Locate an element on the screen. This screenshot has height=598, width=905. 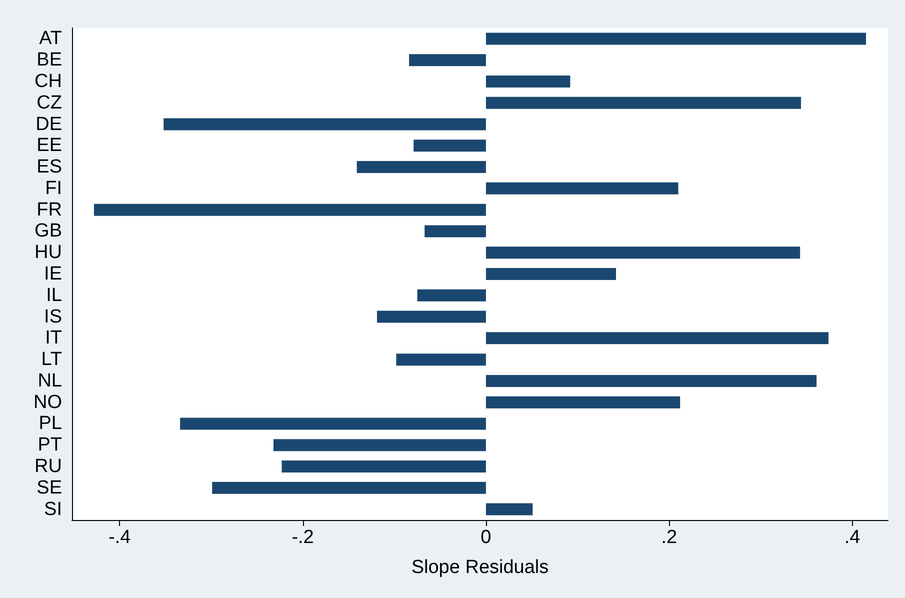
y-tick-label: NO is located at coordinates (48, 402).